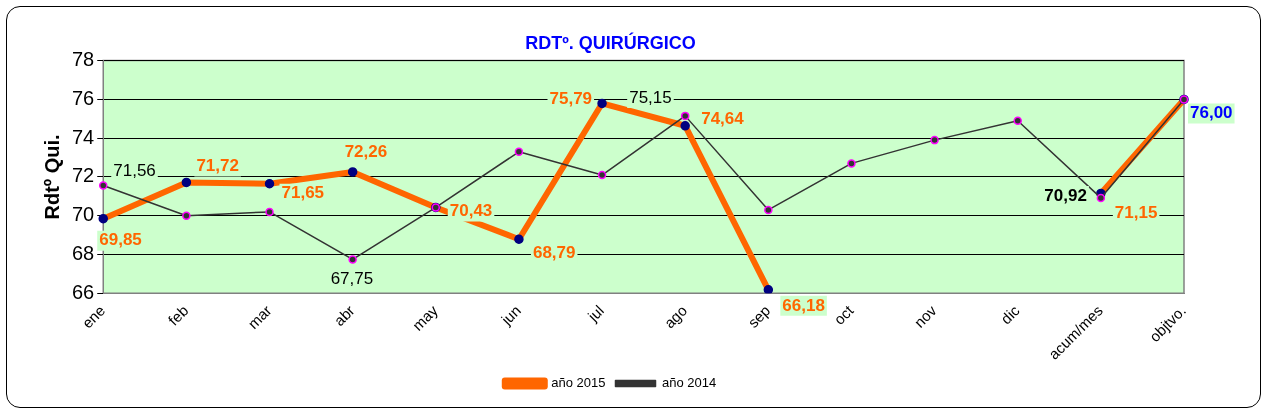 The width and height of the screenshot is (1269, 416). What do you see at coordinates (425, 317) in the screenshot?
I see `x-tick-label: may` at bounding box center [425, 317].